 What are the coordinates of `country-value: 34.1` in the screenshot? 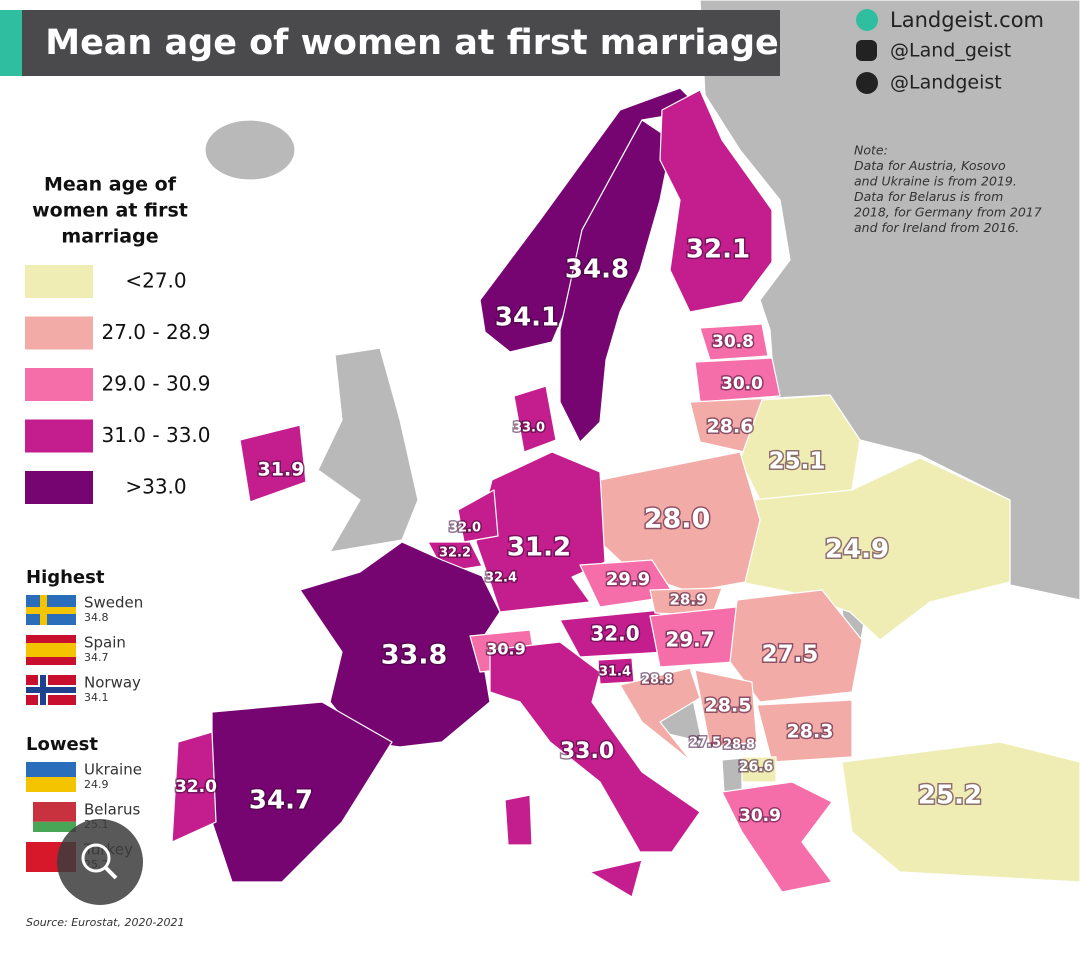 It's located at (96, 697).